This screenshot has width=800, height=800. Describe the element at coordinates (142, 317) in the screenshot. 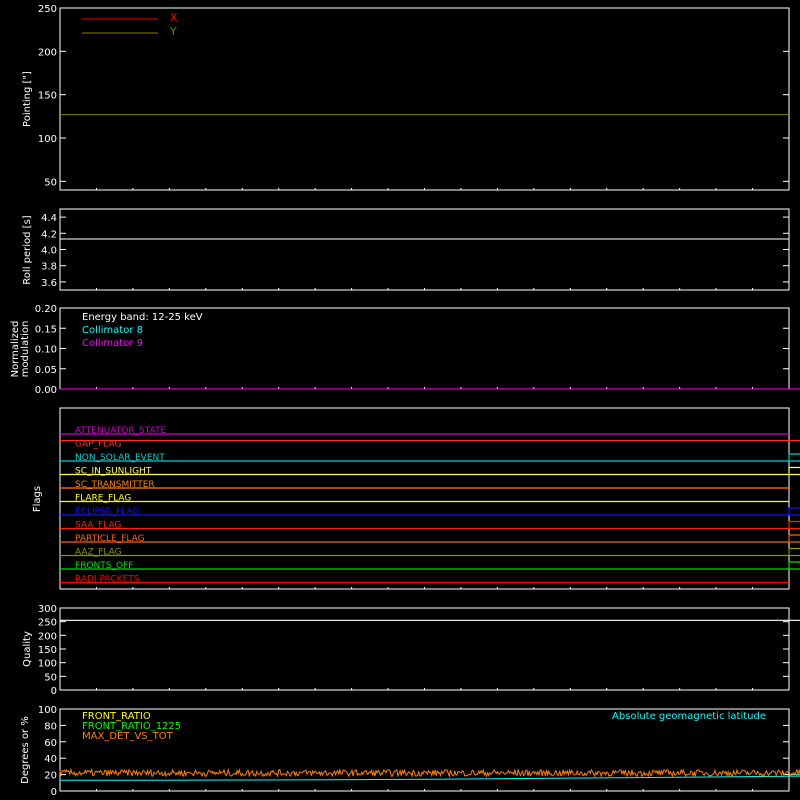

I see `energy-band-annotation: Energy band: 12-25 keV` at that location.